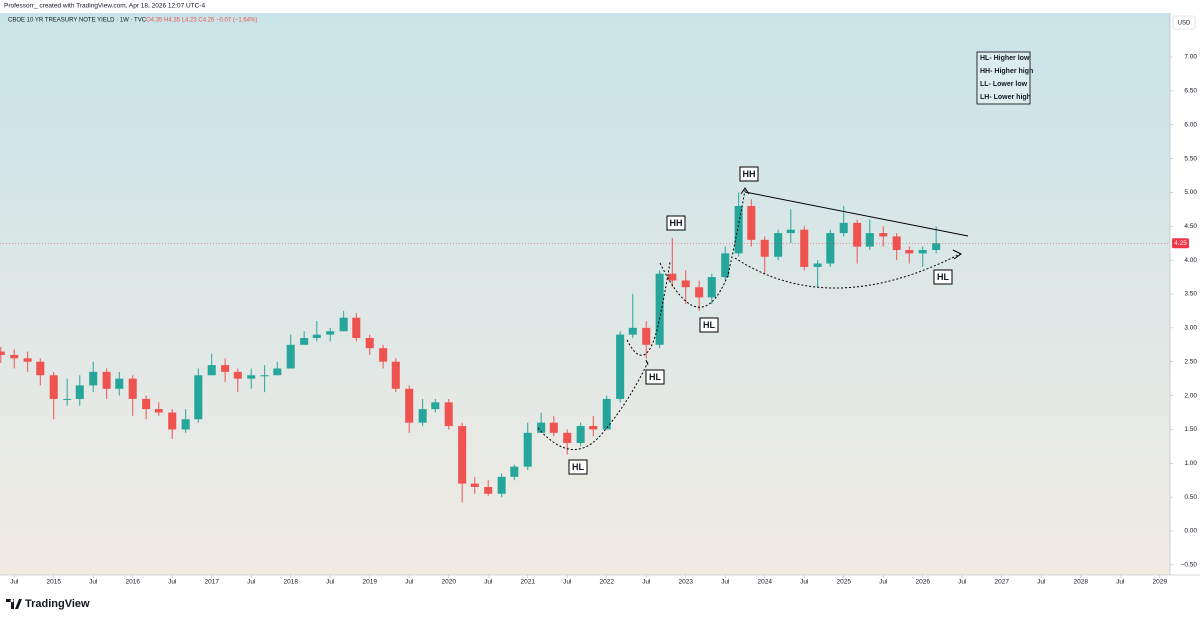 Image resolution: width=1200 pixels, height=619 pixels. What do you see at coordinates (1190, 158) in the screenshot?
I see `y-tick-label: 5.50` at bounding box center [1190, 158].